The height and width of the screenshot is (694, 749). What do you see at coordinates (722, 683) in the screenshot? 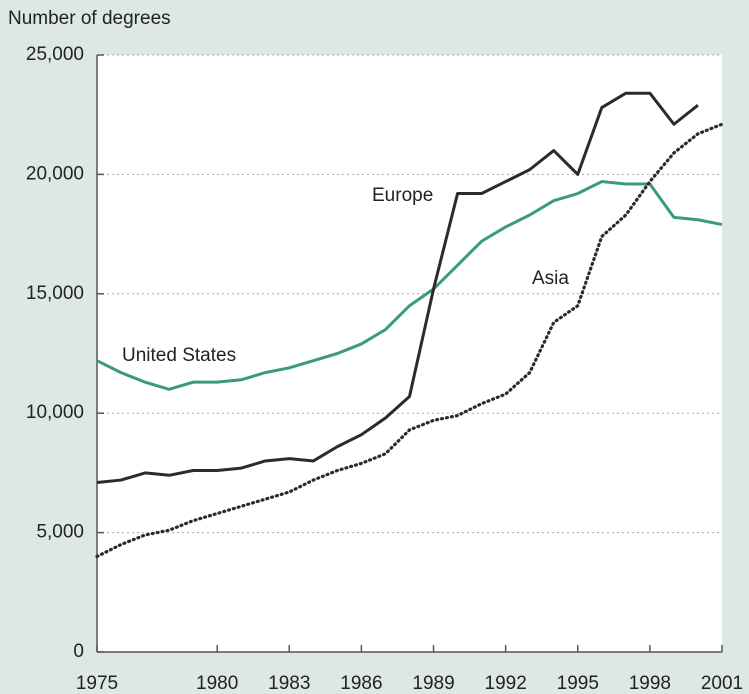
I see `x-tick-label: 2001` at bounding box center [722, 683].